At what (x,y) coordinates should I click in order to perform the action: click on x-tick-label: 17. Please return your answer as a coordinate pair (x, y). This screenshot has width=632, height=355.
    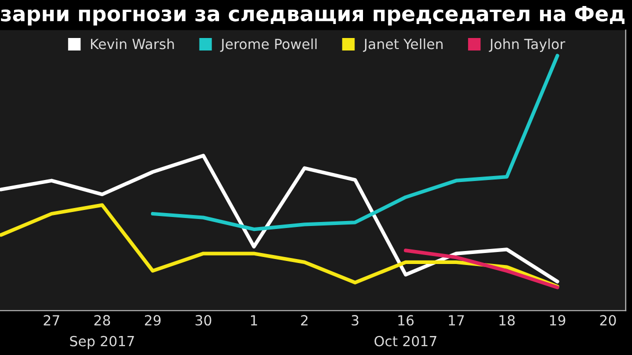
    Looking at the image, I should click on (456, 320).